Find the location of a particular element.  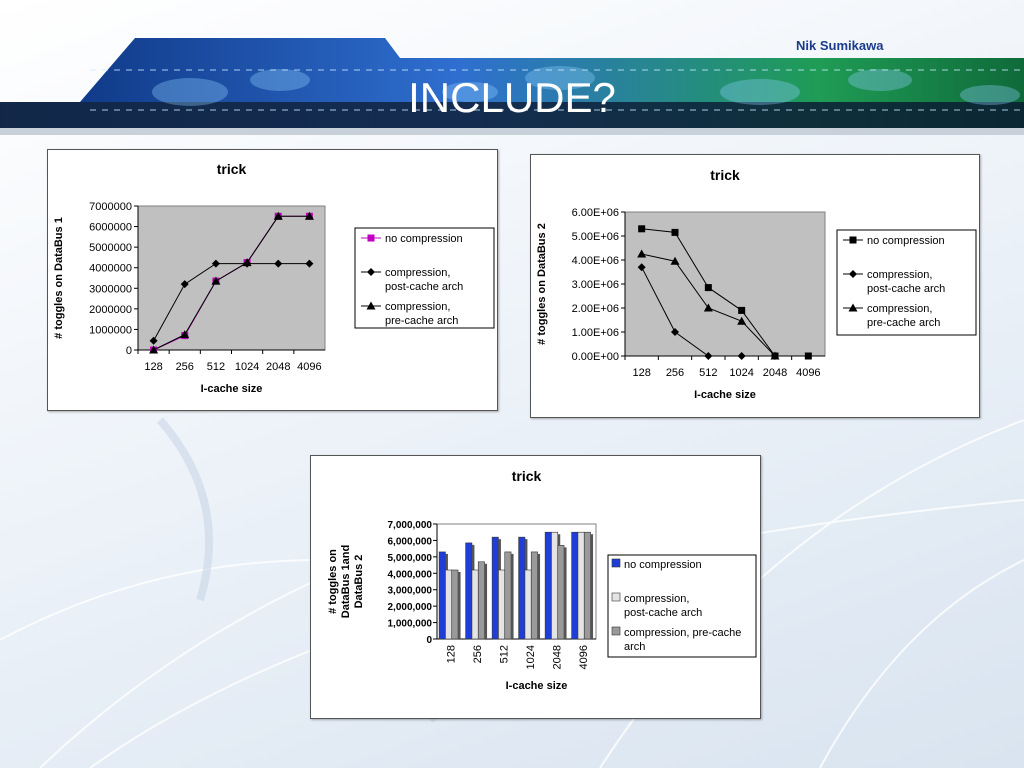

header-banner is located at coordinates (512, 86).